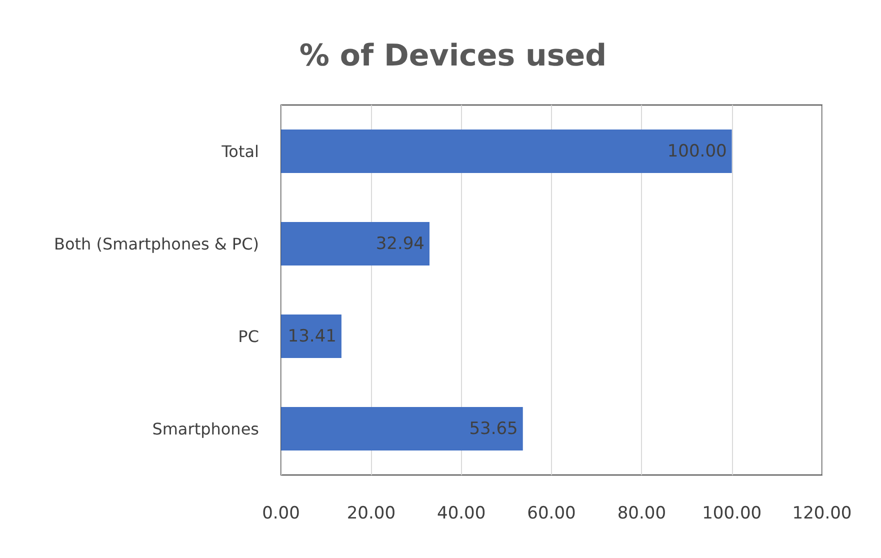 The width and height of the screenshot is (881, 558). Describe the element at coordinates (551, 514) in the screenshot. I see `x-tick-label: 60.00` at that location.